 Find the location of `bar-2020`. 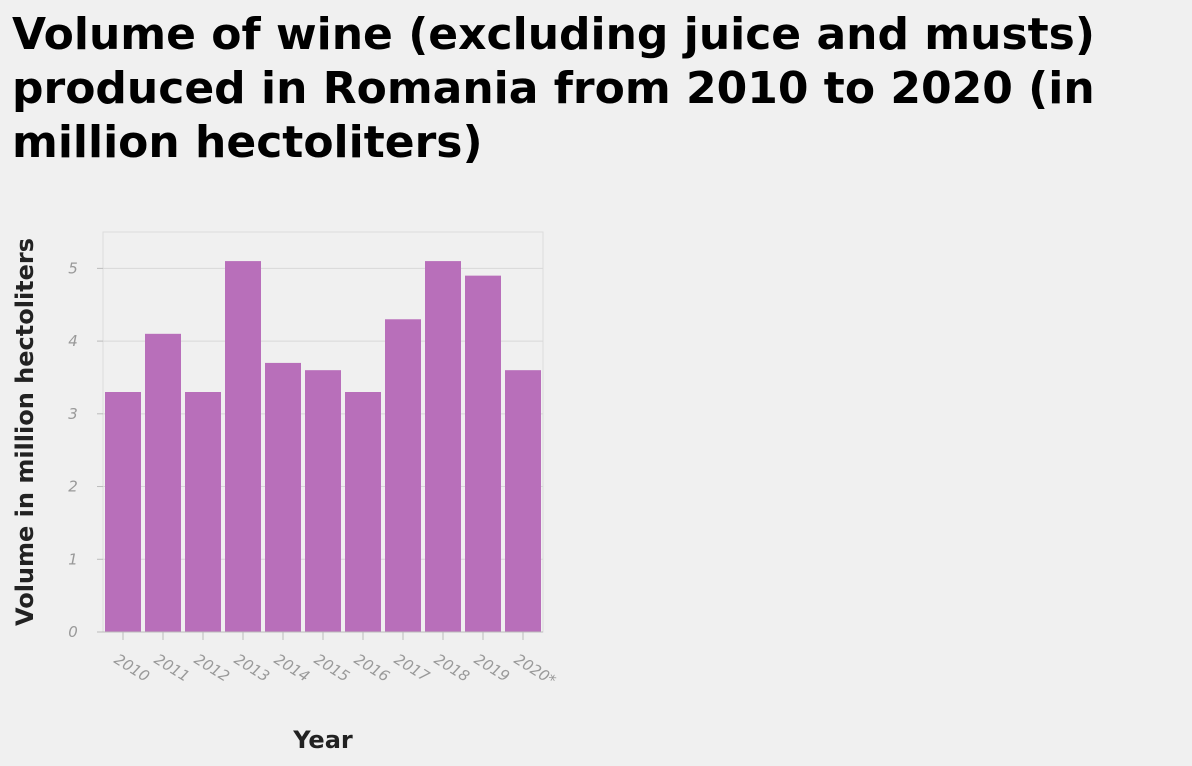

bar-2020 is located at coordinates (523, 501).